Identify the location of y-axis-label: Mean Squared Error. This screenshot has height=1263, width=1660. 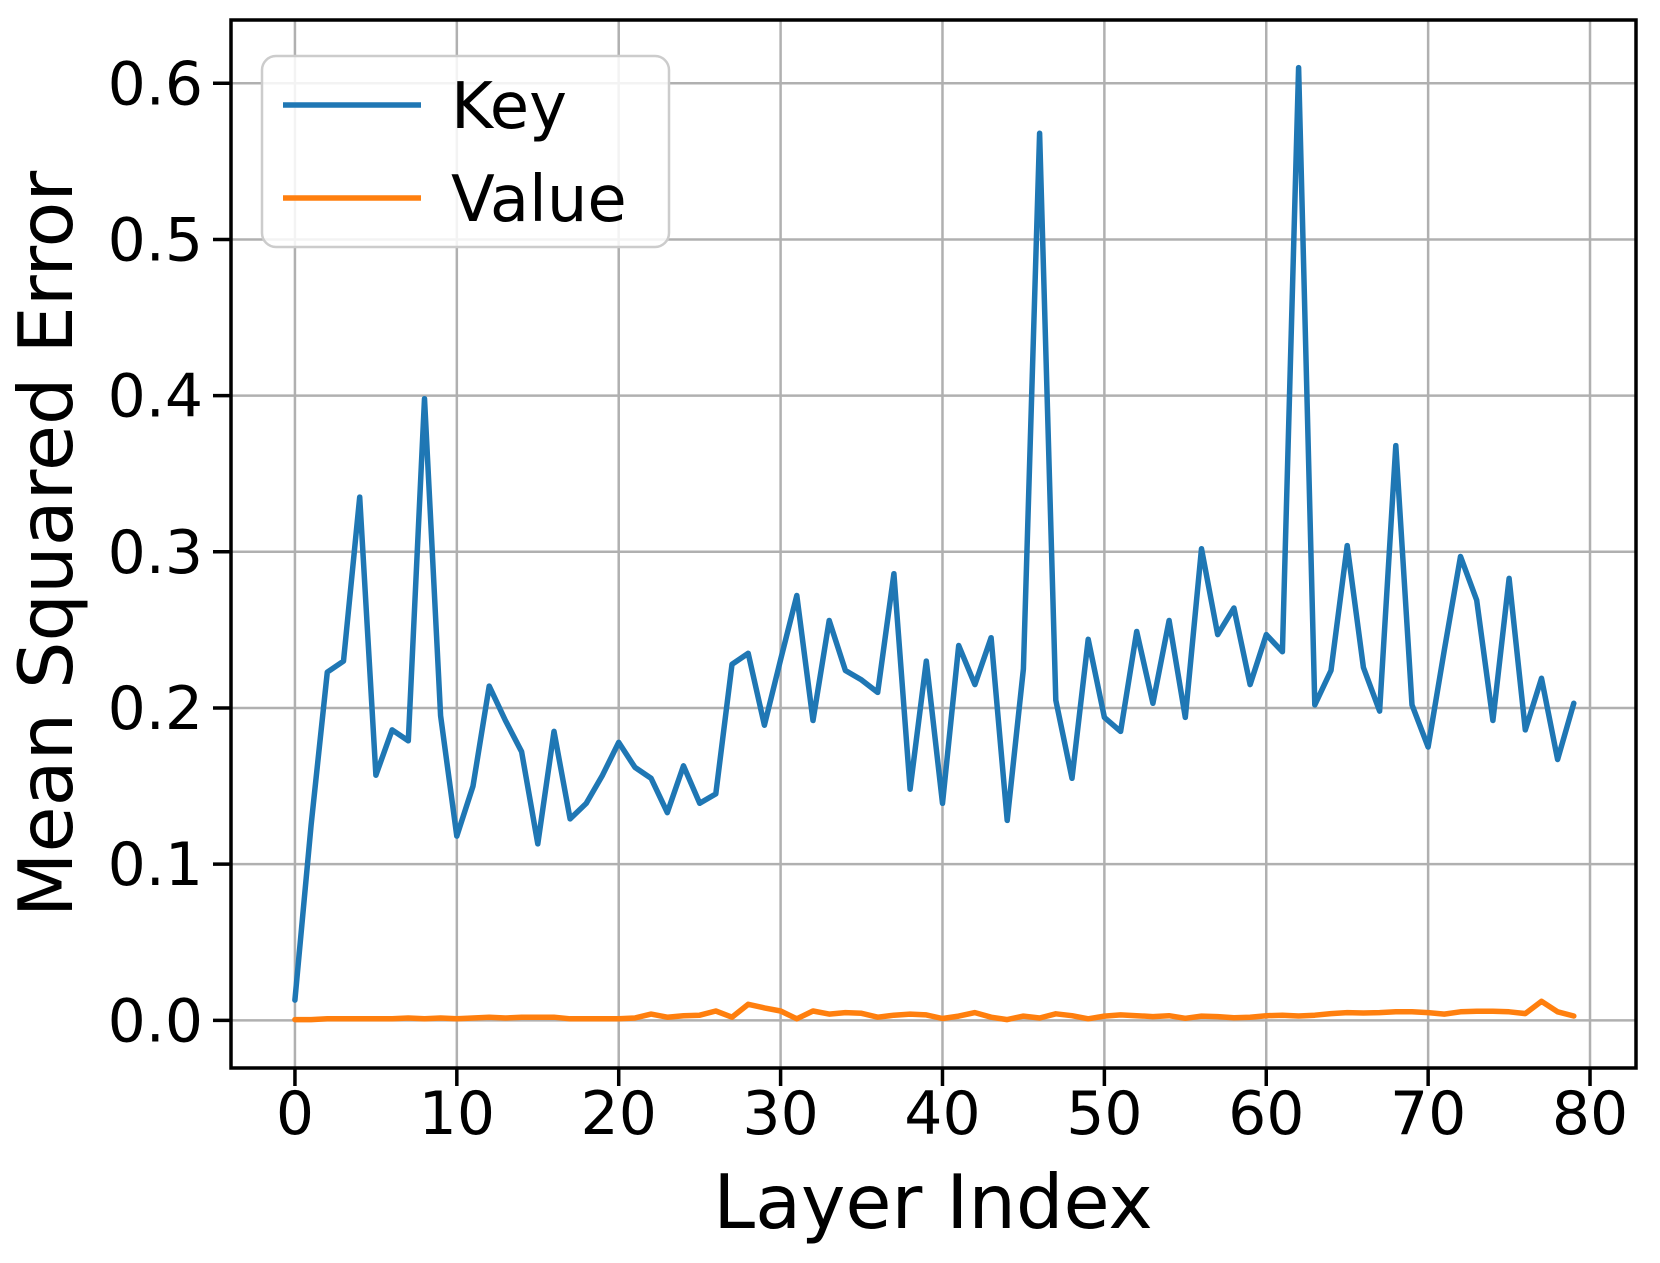
(46, 544).